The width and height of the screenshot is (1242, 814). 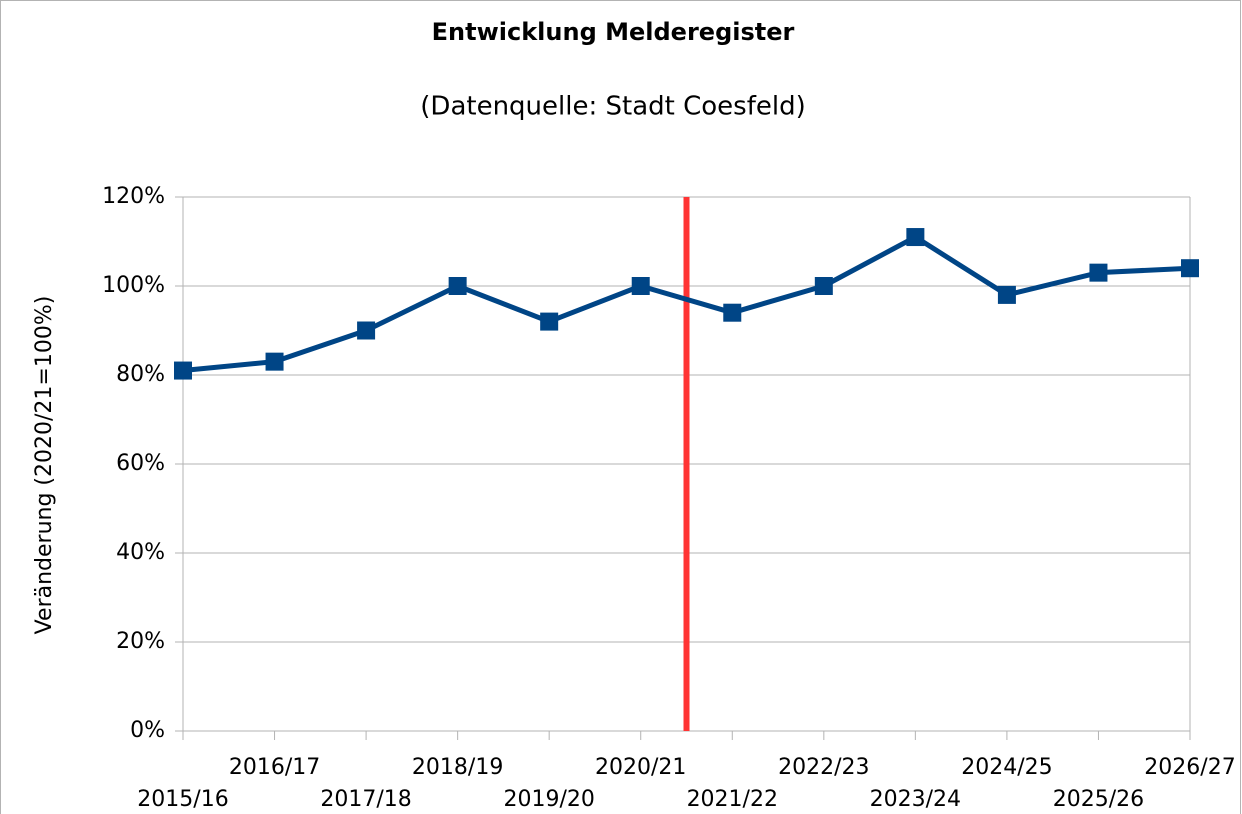 What do you see at coordinates (274, 767) in the screenshot?
I see `x-tick-label: 2016/17` at bounding box center [274, 767].